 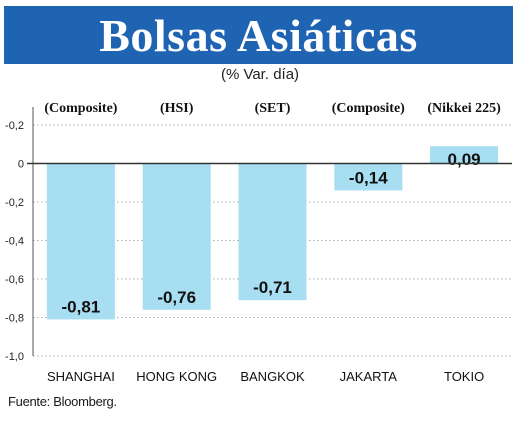 I want to click on index-name: (HSI), so click(x=177, y=108).